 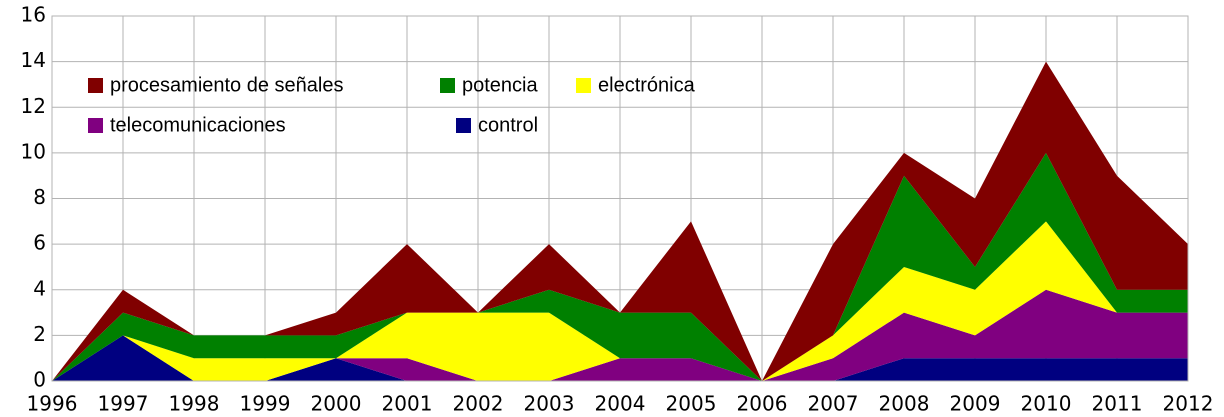 I want to click on x-tick-label: 2007, so click(x=833, y=404).